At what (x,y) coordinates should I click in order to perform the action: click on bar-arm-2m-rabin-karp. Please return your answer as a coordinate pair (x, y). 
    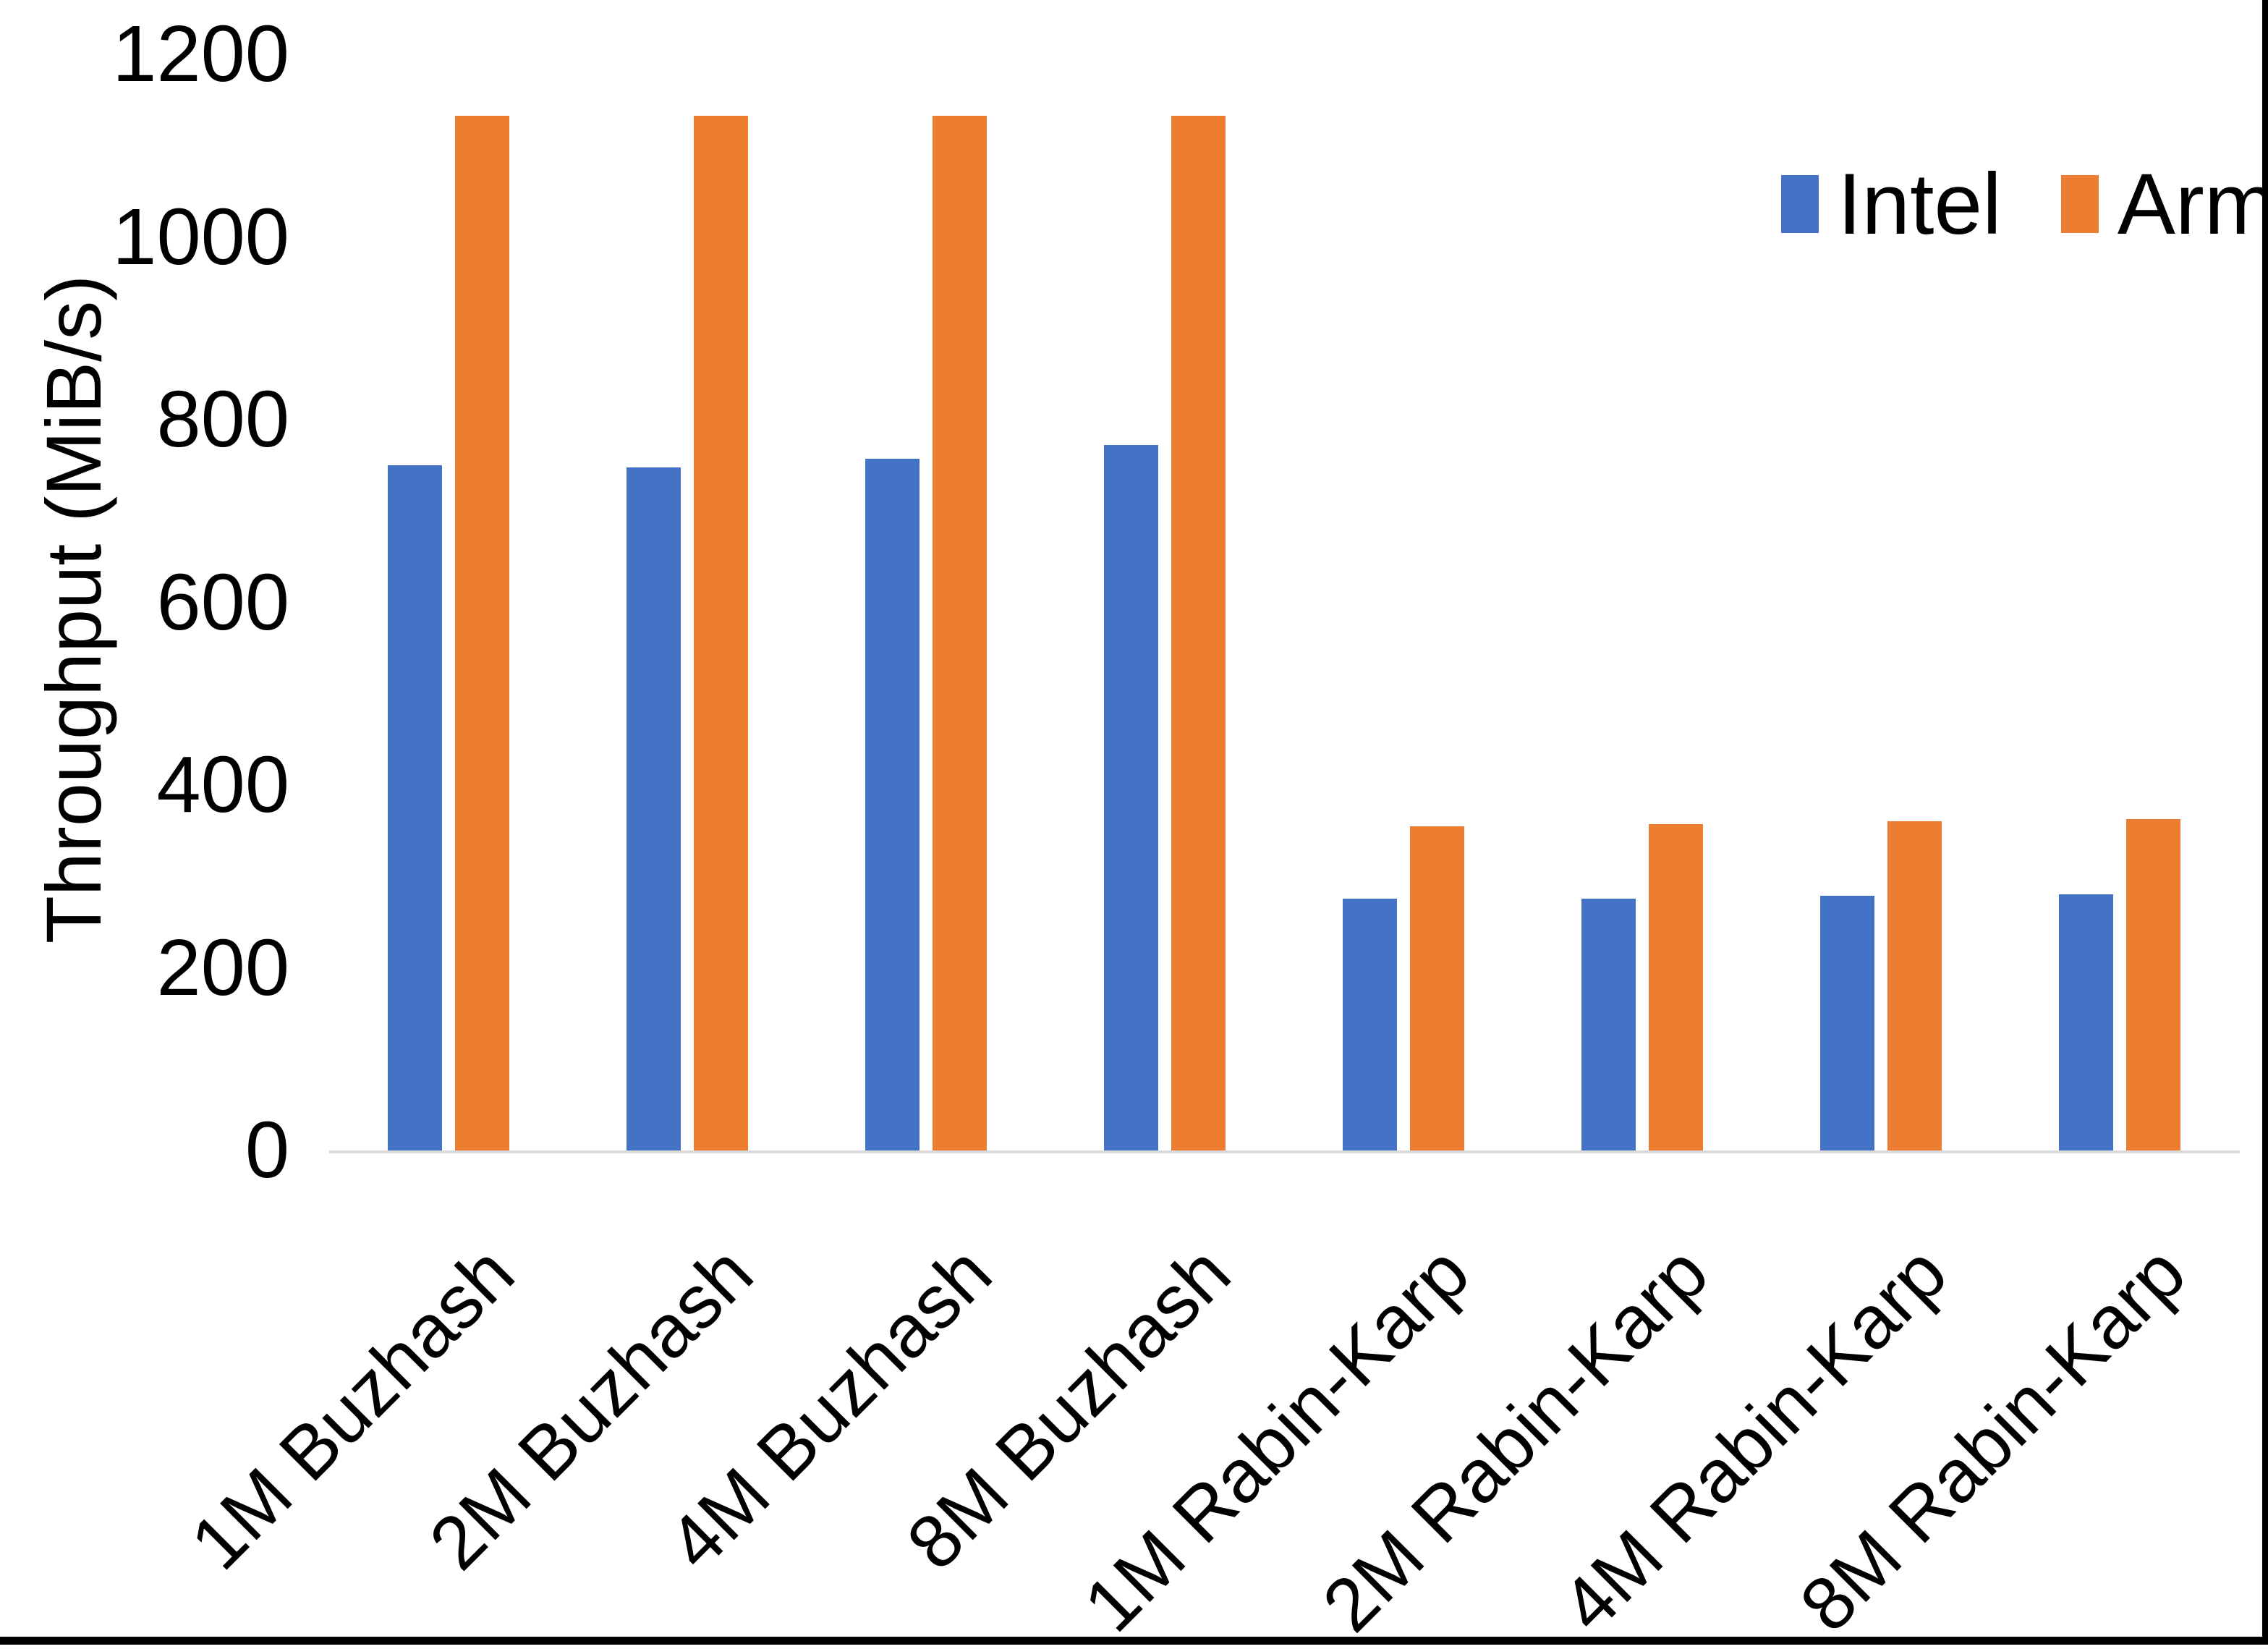
    Looking at the image, I should click on (1676, 987).